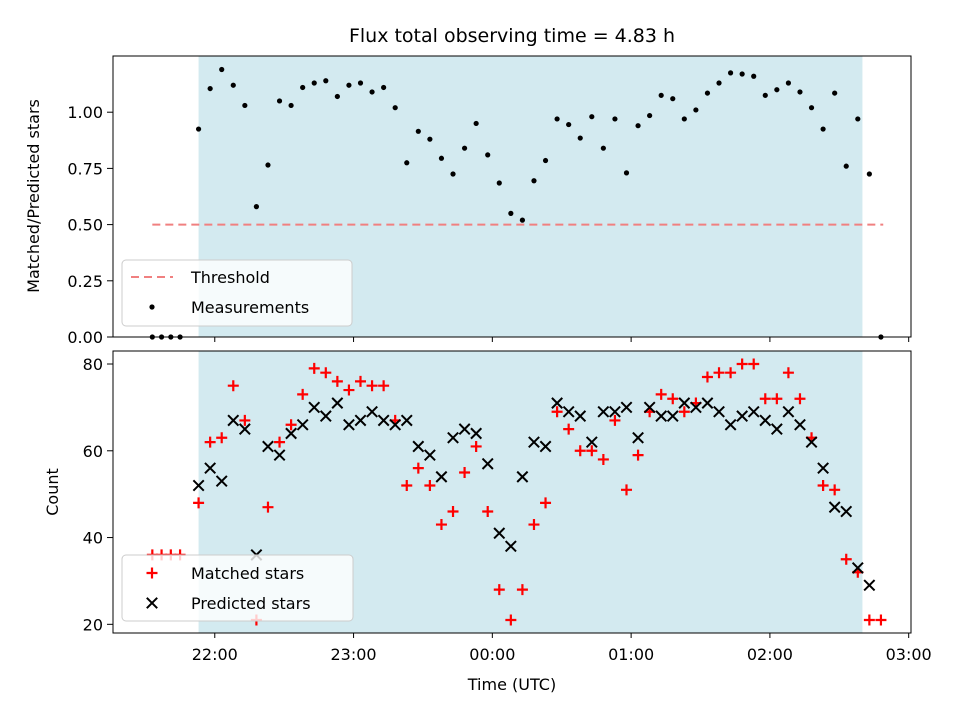  What do you see at coordinates (230, 277) in the screenshot?
I see `legend-threshold-label: Threshold` at bounding box center [230, 277].